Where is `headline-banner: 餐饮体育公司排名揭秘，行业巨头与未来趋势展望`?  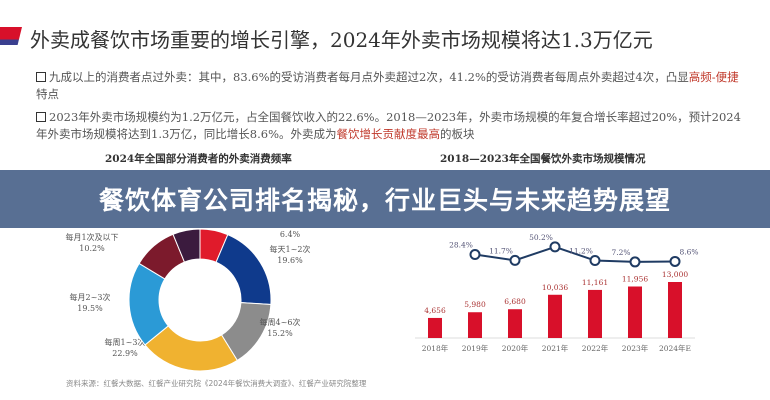
headline-banner: 餐饮体育公司排名揭秘，行业巨头与未来趋势展望 is located at coordinates (385, 199).